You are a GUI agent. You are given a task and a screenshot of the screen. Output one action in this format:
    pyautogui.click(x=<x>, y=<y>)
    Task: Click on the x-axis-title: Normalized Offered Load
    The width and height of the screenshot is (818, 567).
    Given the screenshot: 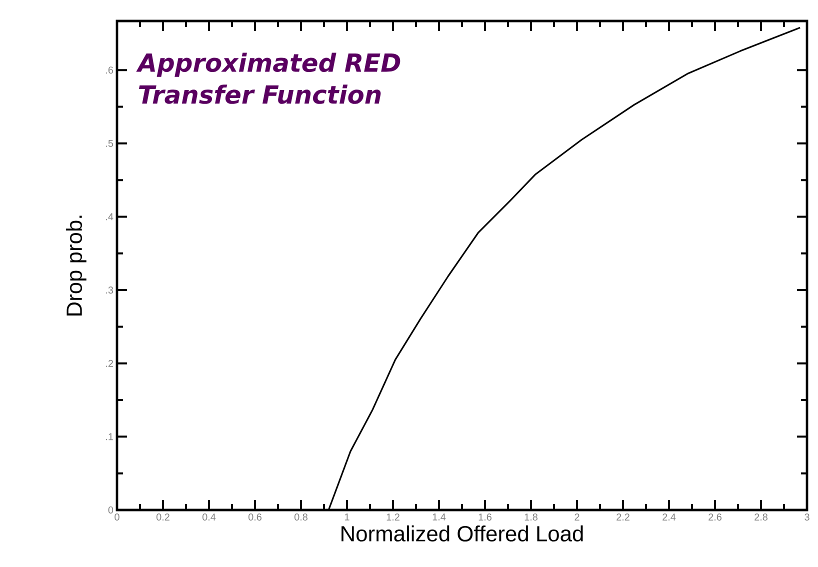 What is the action you would take?
    pyautogui.click(x=462, y=533)
    